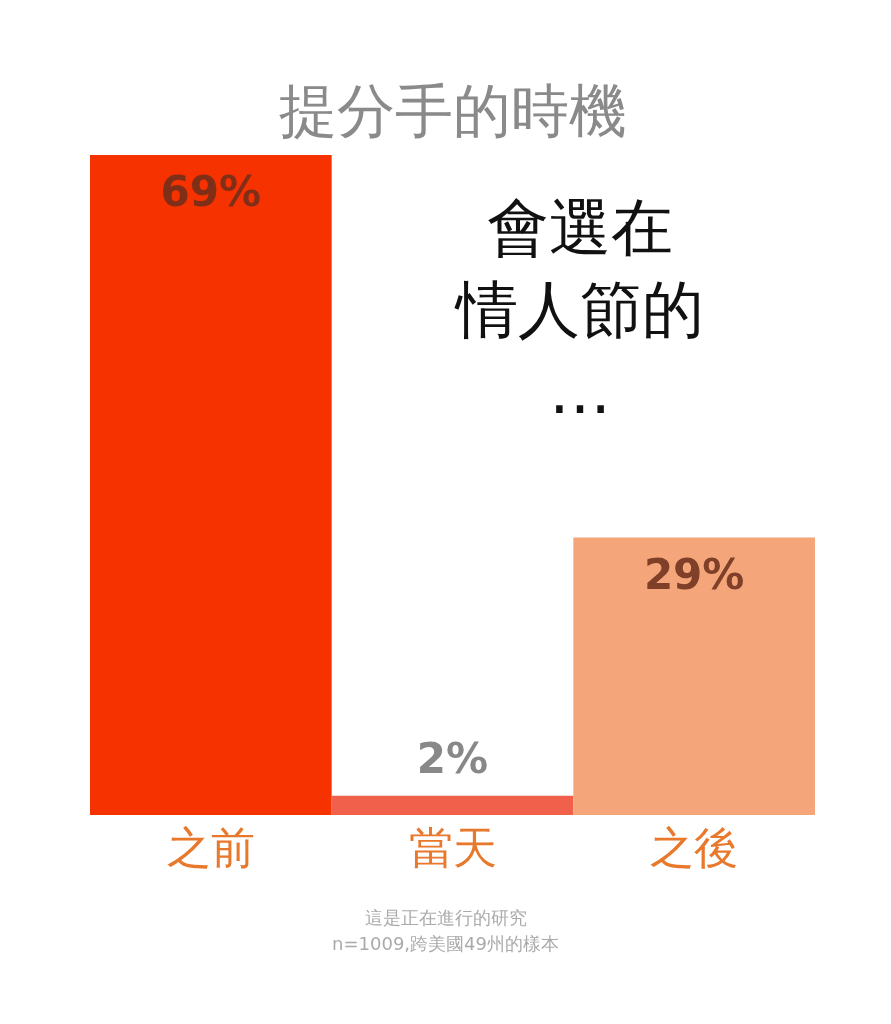 This screenshot has width=891, height=1024. What do you see at coordinates (445, 943) in the screenshot?
I see `text: n=1009,跨美國49州的樣本` at bounding box center [445, 943].